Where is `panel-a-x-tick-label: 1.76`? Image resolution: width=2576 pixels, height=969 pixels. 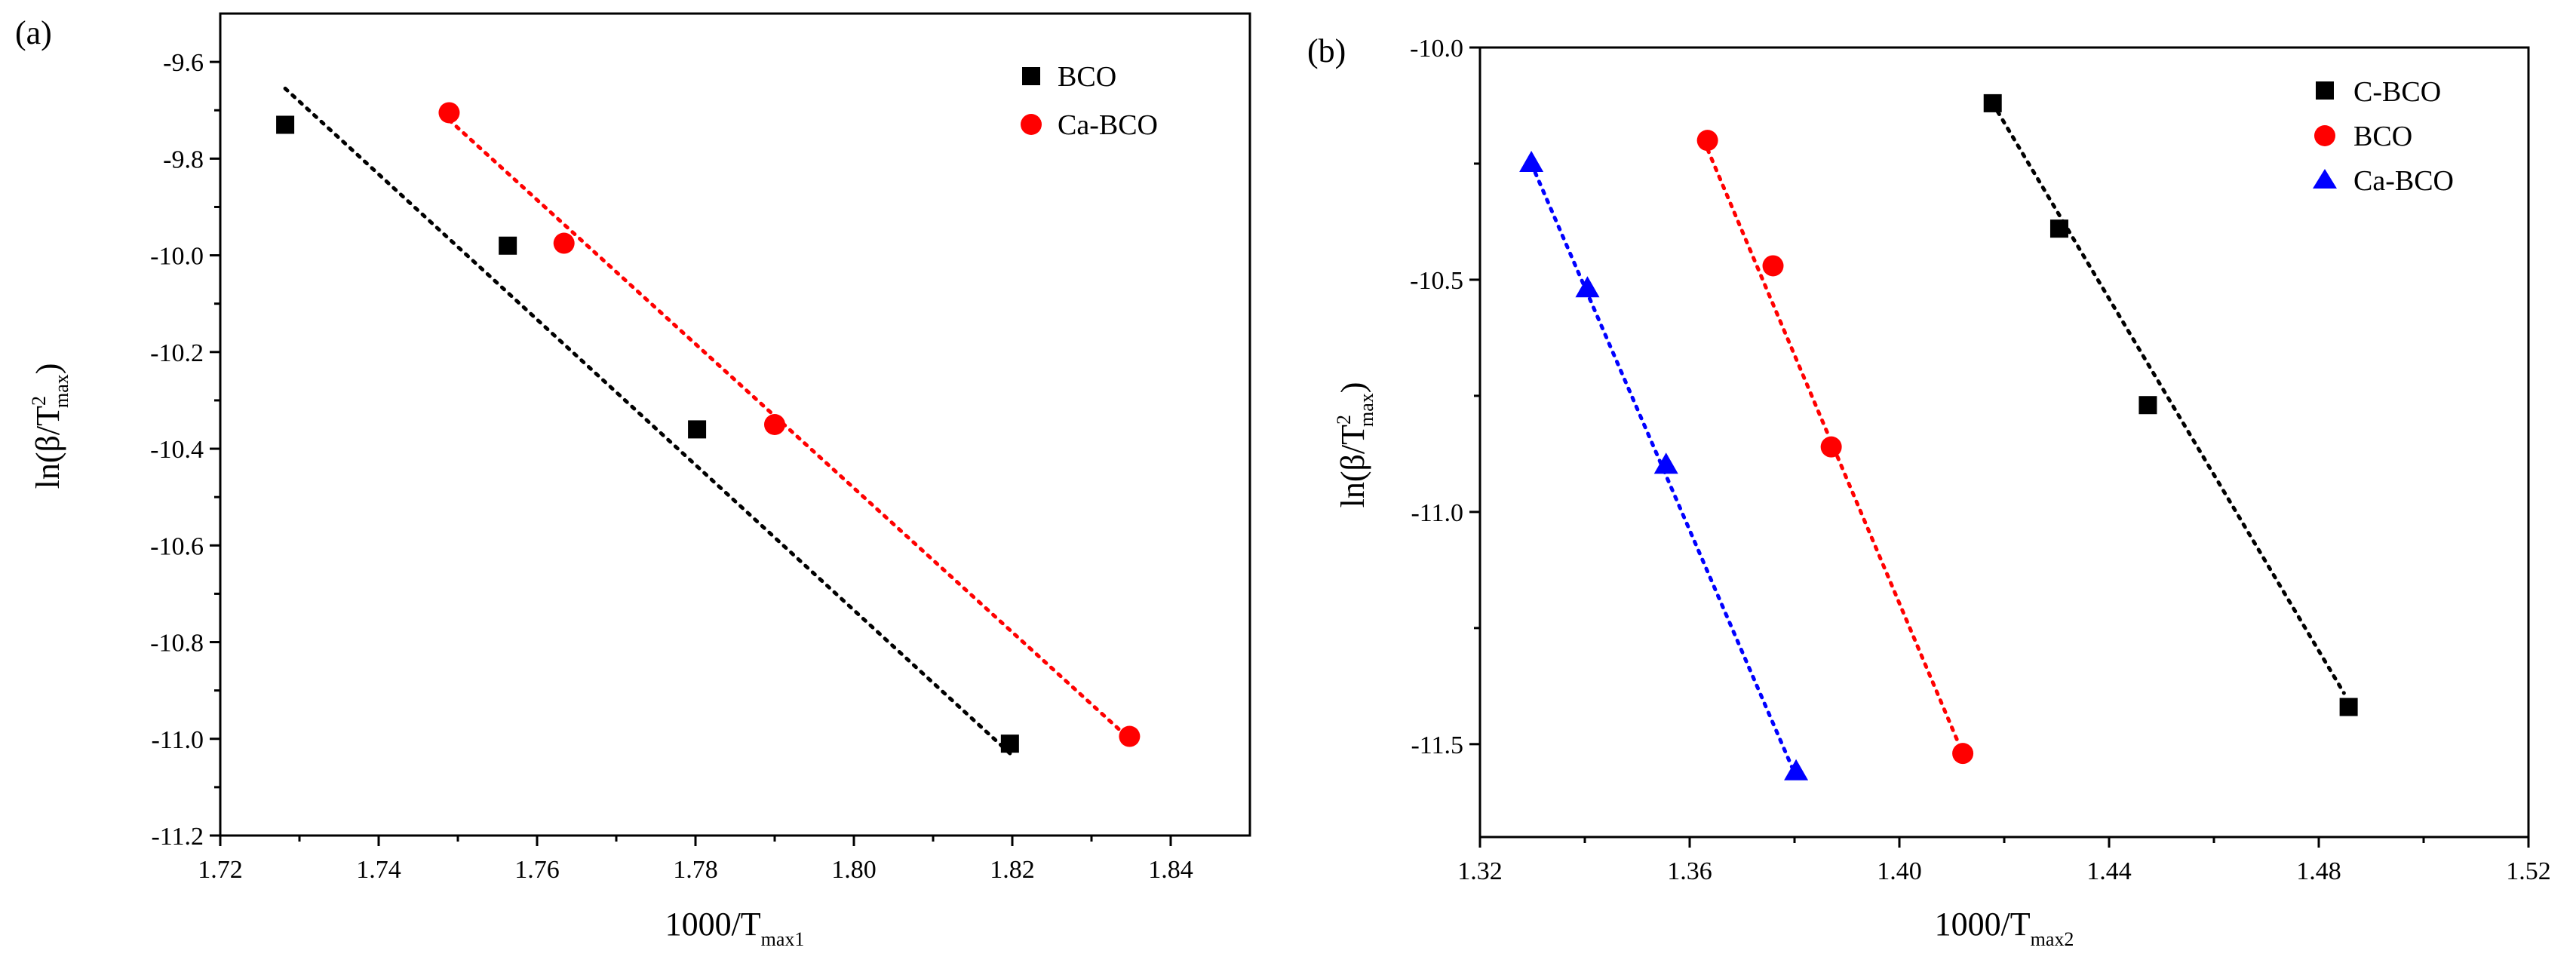
panel-a-x-tick-label: 1.76 is located at coordinates (537, 870).